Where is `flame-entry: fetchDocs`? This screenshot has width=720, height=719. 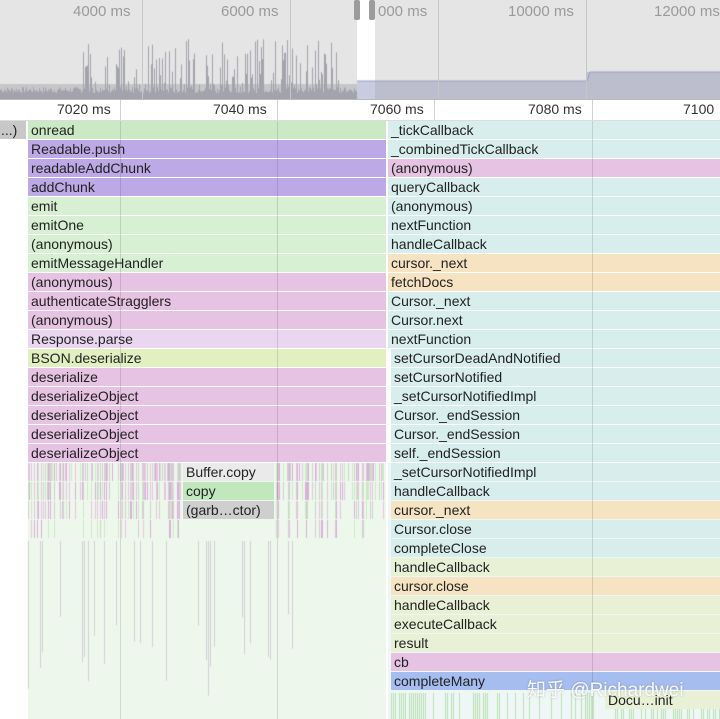
flame-entry: fetchDocs is located at coordinates (554, 282).